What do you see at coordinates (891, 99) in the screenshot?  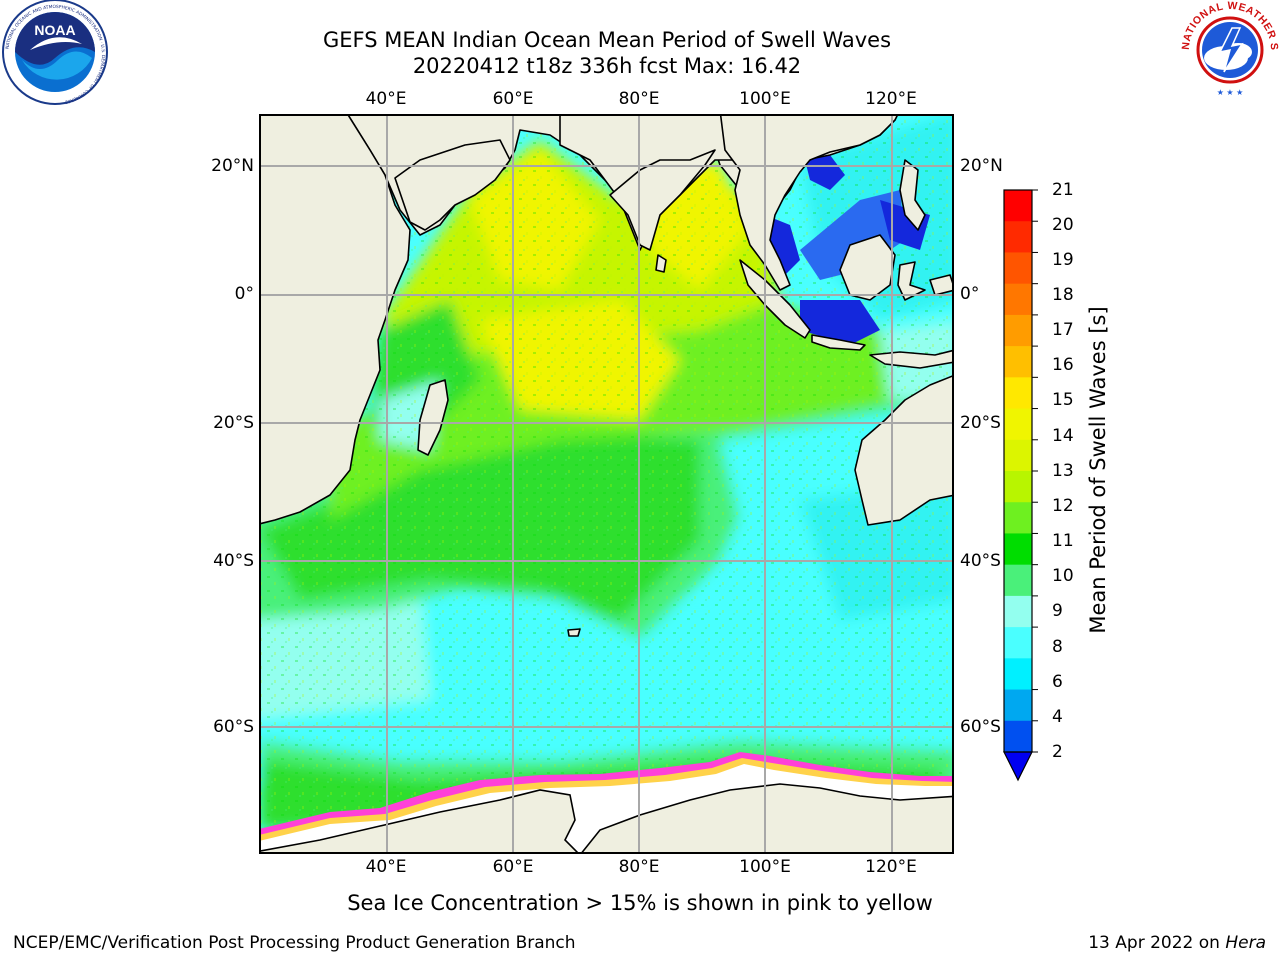 I see `lon-label-top-120e: 120°E` at bounding box center [891, 99].